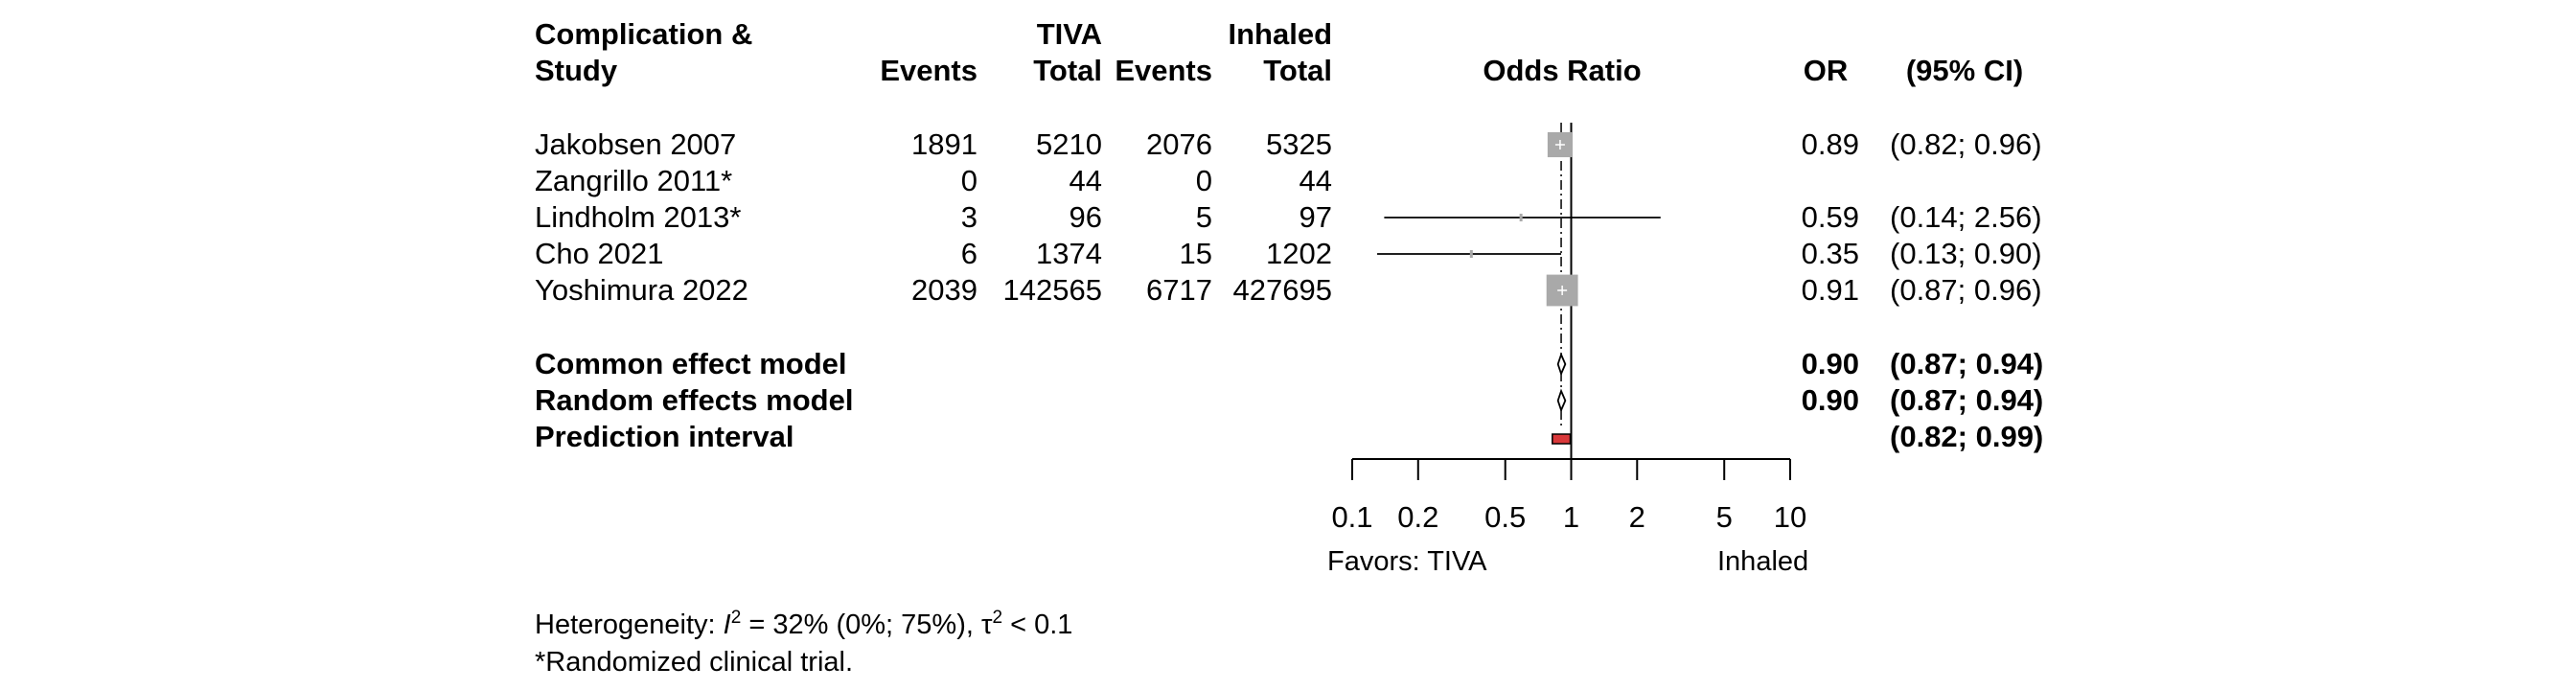 This screenshot has height=690, width=2576. I want to click on total-tiva: 1374, so click(1069, 253).